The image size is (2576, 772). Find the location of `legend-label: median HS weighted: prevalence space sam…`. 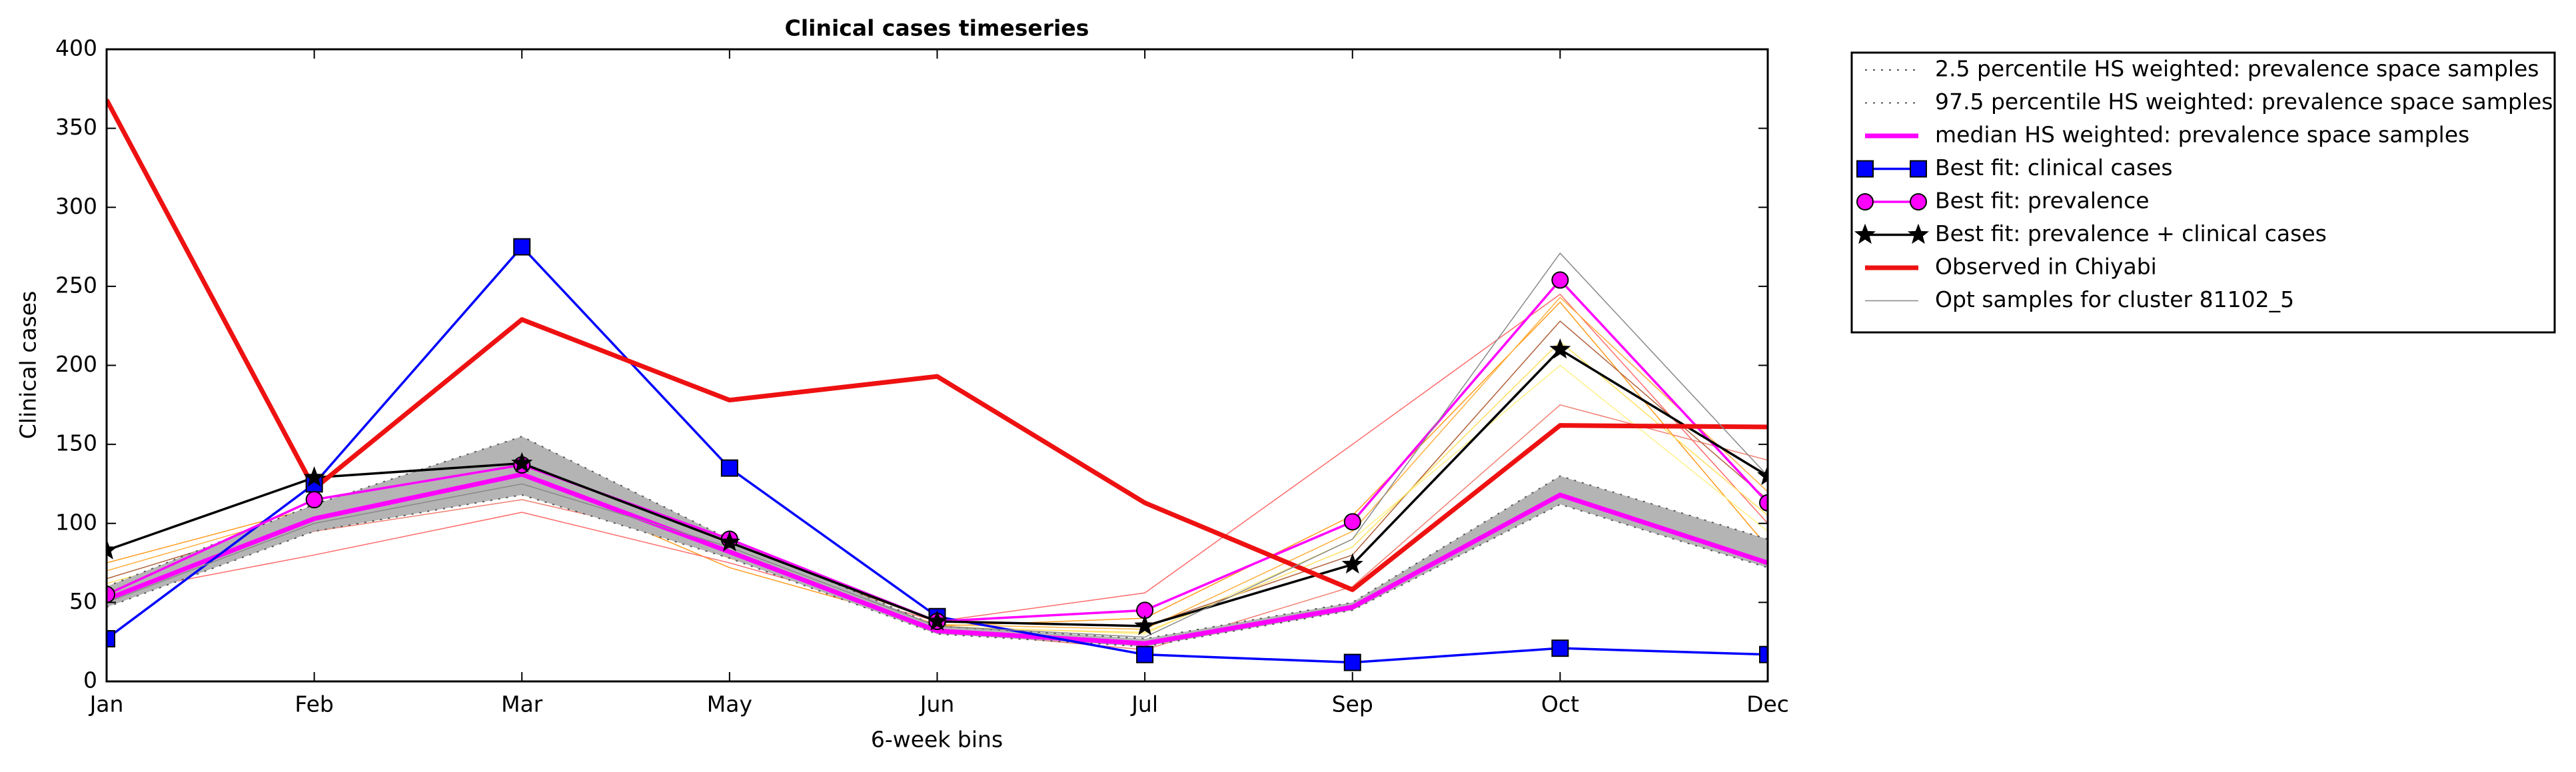

legend-label: median HS weighted: prevalence space sam… is located at coordinates (2202, 135).